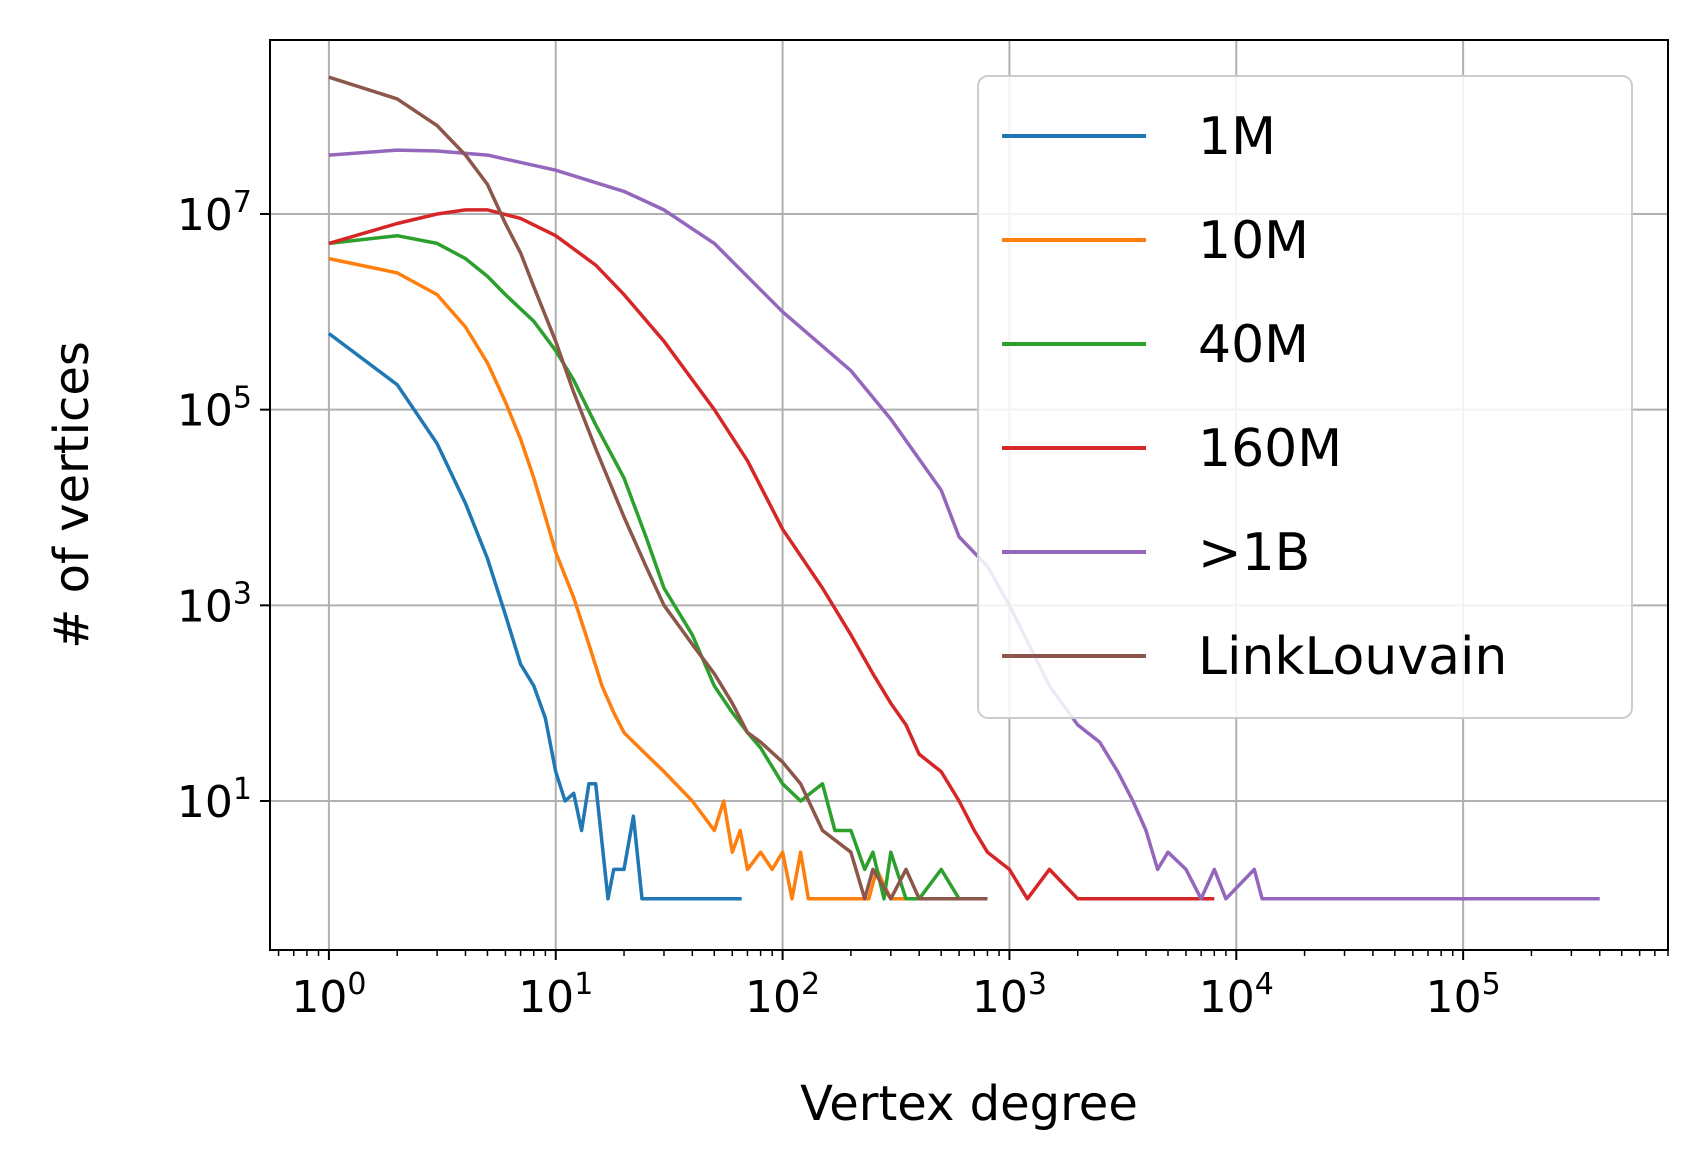 The height and width of the screenshot is (1162, 1704). What do you see at coordinates (1253, 241) in the screenshot?
I see `legend-label-1: 10M` at bounding box center [1253, 241].